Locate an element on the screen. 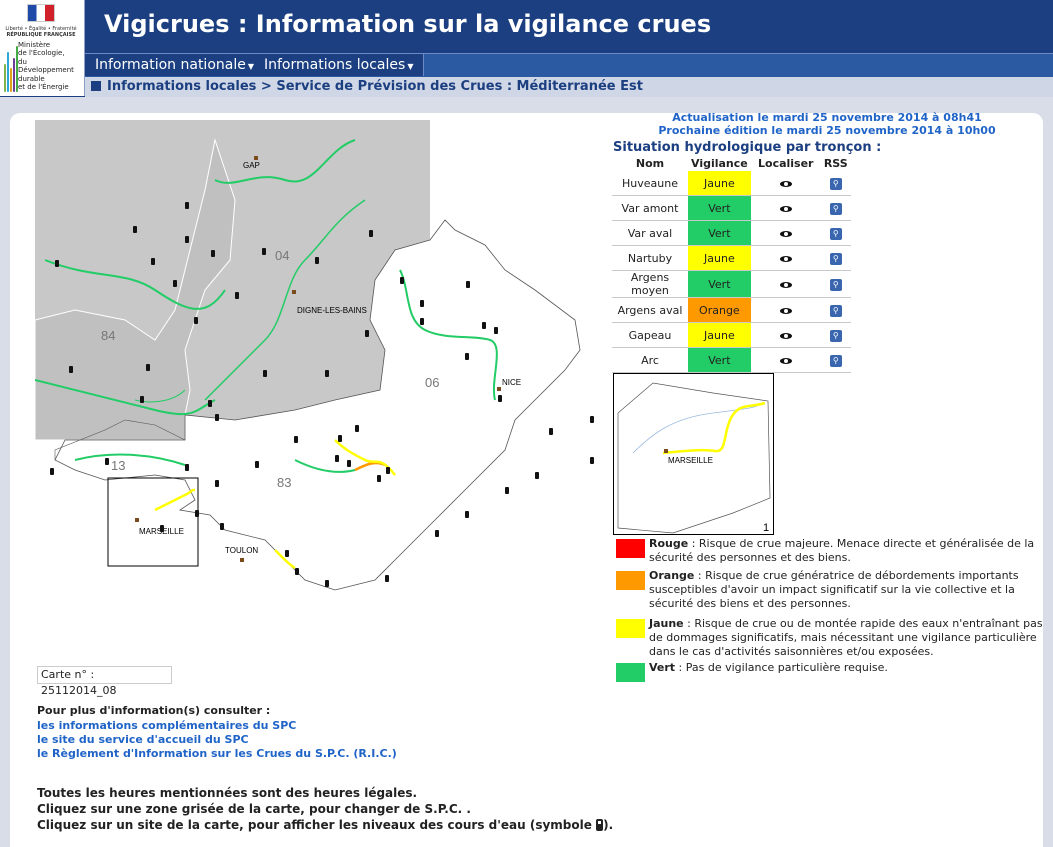  marseille-inset-frame is located at coordinates (153, 522).